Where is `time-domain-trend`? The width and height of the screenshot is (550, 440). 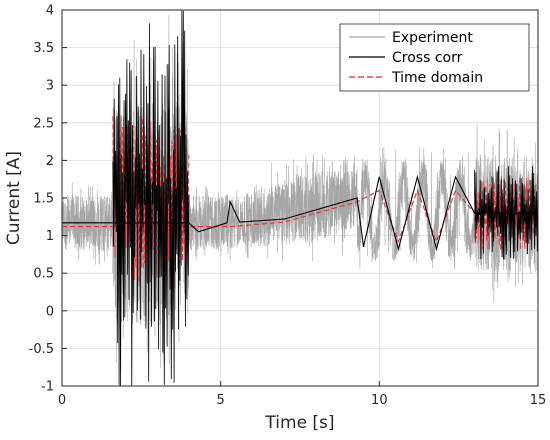
time-domain-trend is located at coordinates (300, 216).